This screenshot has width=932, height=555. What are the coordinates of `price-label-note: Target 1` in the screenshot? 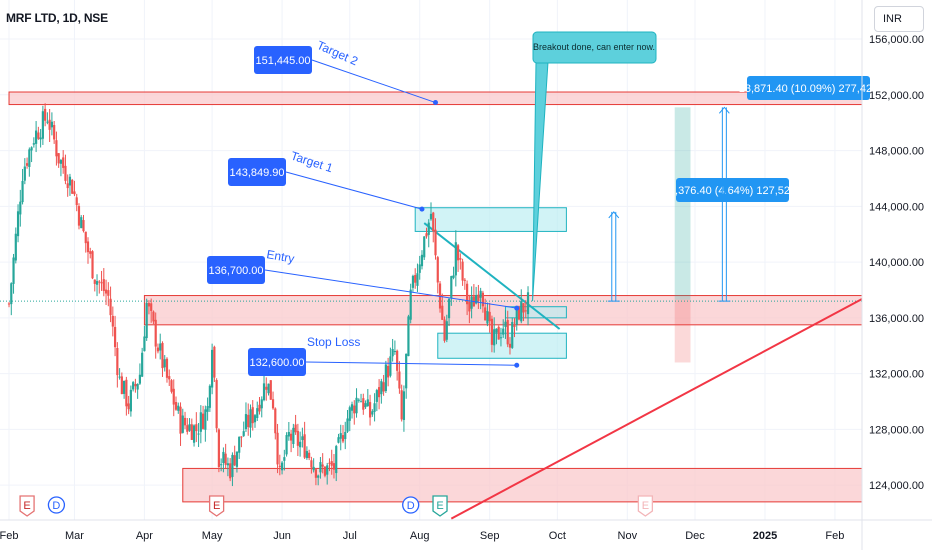 It's located at (312, 162).